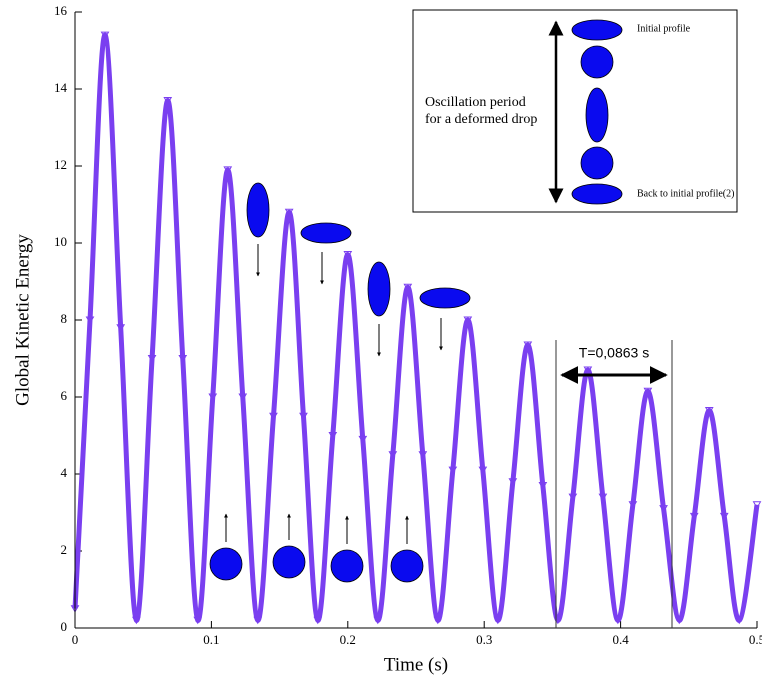  I want to click on period-annotation: T=0,0863 s, so click(614, 484).